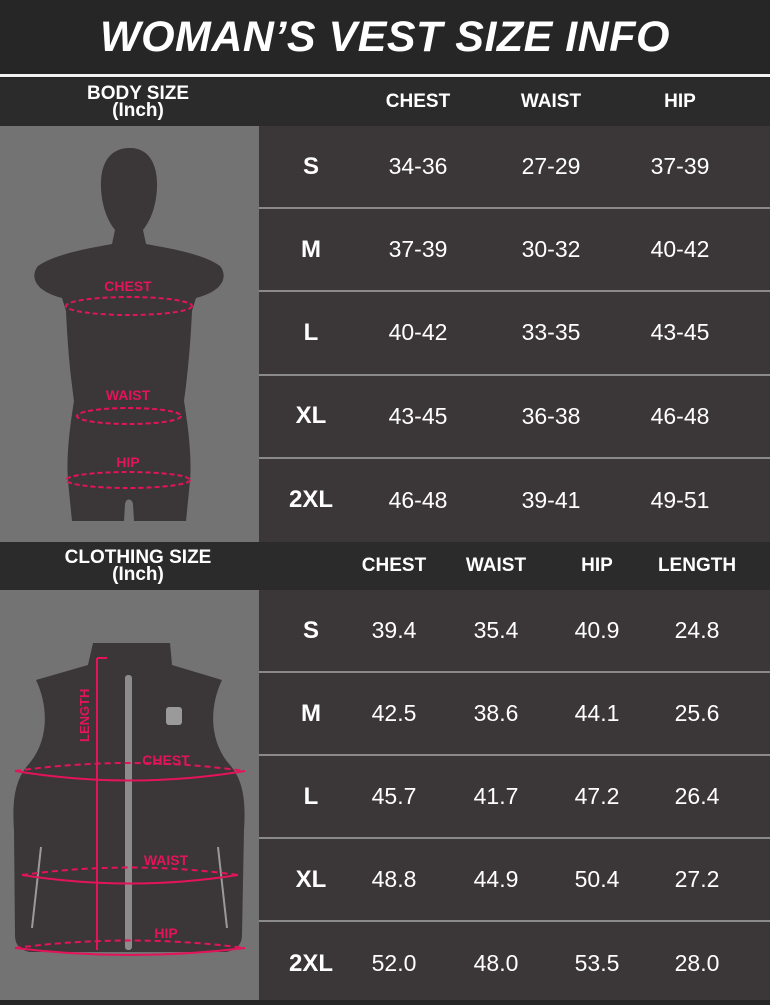 The width and height of the screenshot is (770, 1005). I want to click on value-cell: 47.2, so click(597, 796).